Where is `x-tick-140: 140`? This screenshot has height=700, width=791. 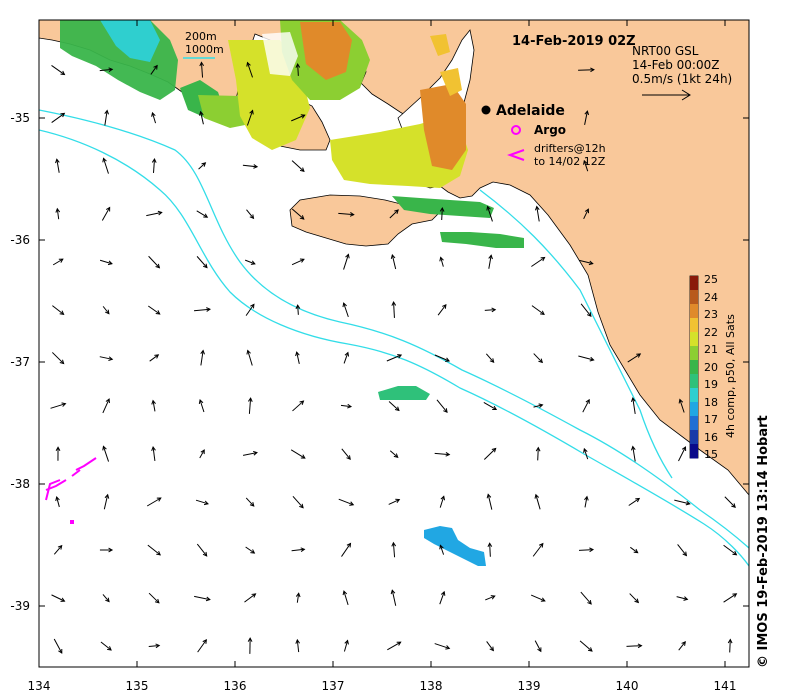
x-tick-140: 140 is located at coordinates (627, 686).